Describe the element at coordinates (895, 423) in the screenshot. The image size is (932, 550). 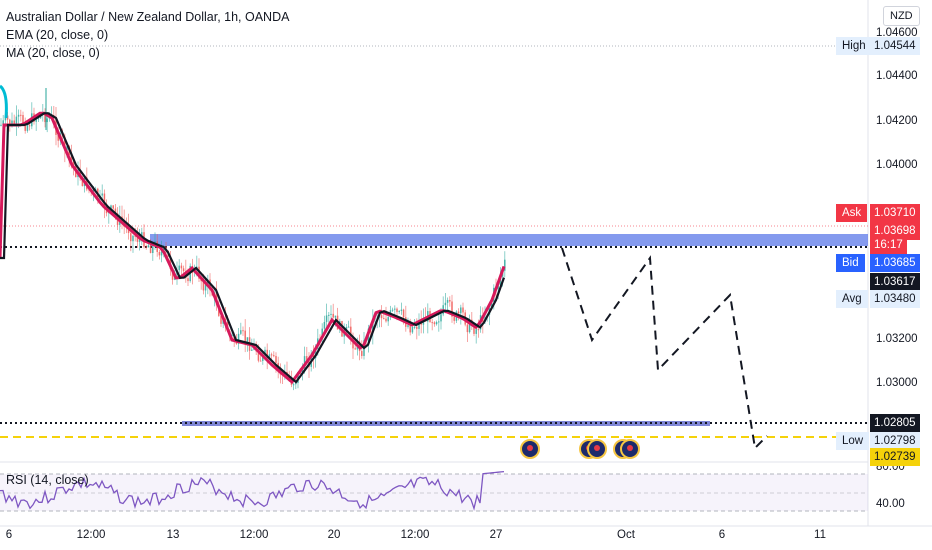
I see `support-value: 1.02805` at that location.